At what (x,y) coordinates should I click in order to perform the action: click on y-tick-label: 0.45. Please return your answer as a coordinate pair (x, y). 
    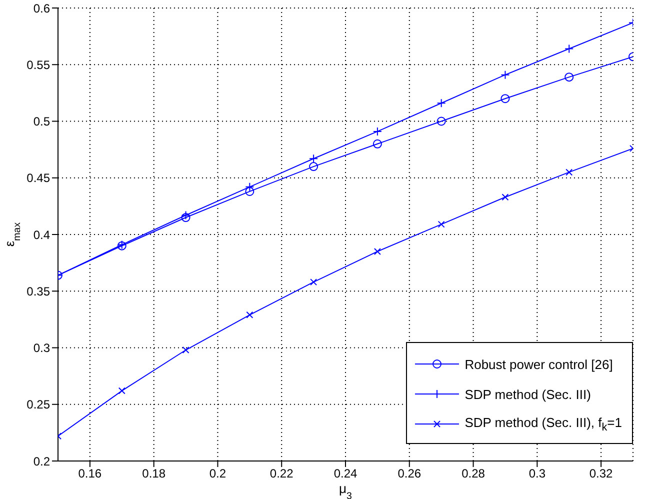
    Looking at the image, I should click on (38, 178).